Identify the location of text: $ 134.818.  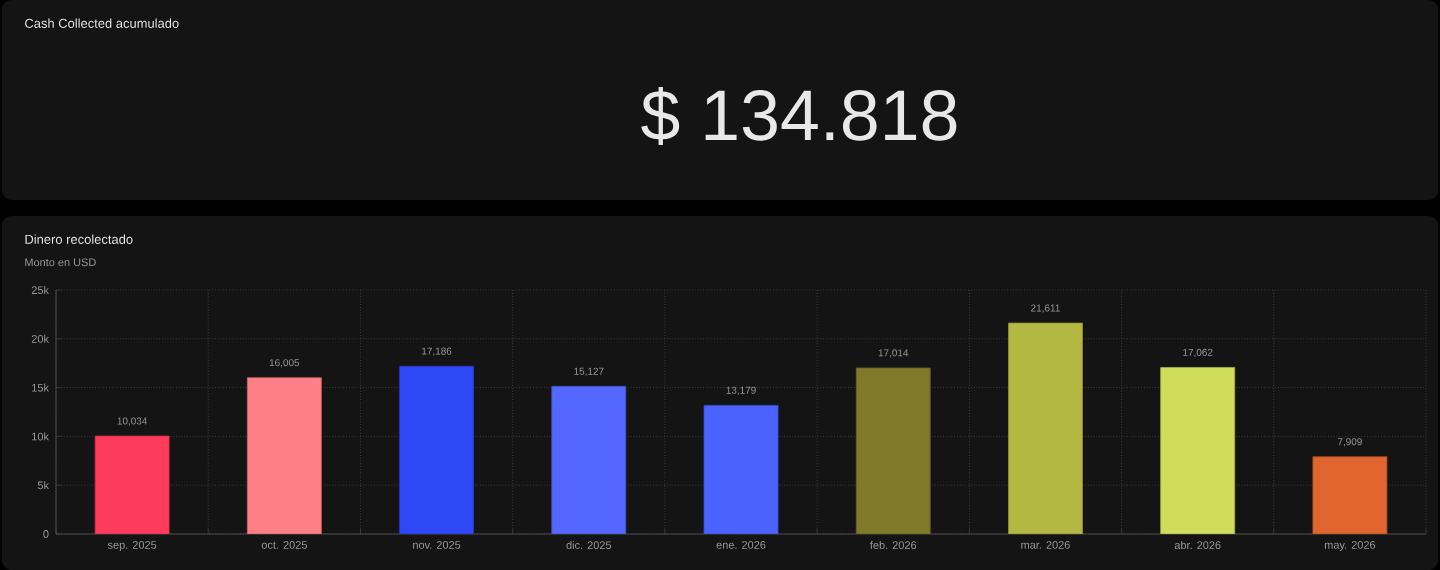
(799, 116).